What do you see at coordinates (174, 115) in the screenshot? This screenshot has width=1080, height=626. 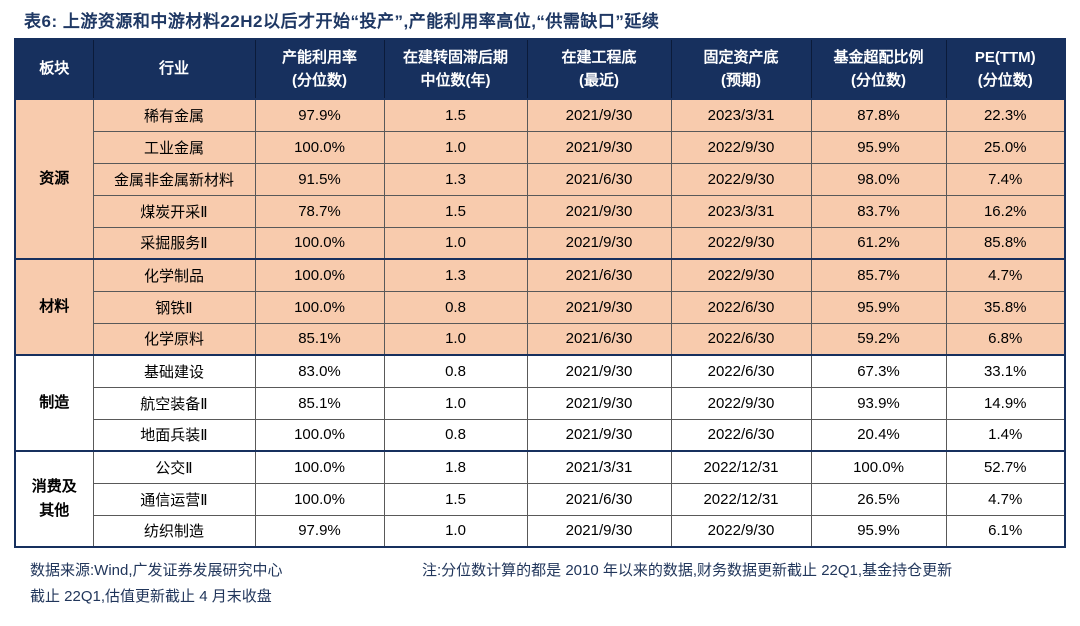 I see `industry-cell: 稀有金属` at bounding box center [174, 115].